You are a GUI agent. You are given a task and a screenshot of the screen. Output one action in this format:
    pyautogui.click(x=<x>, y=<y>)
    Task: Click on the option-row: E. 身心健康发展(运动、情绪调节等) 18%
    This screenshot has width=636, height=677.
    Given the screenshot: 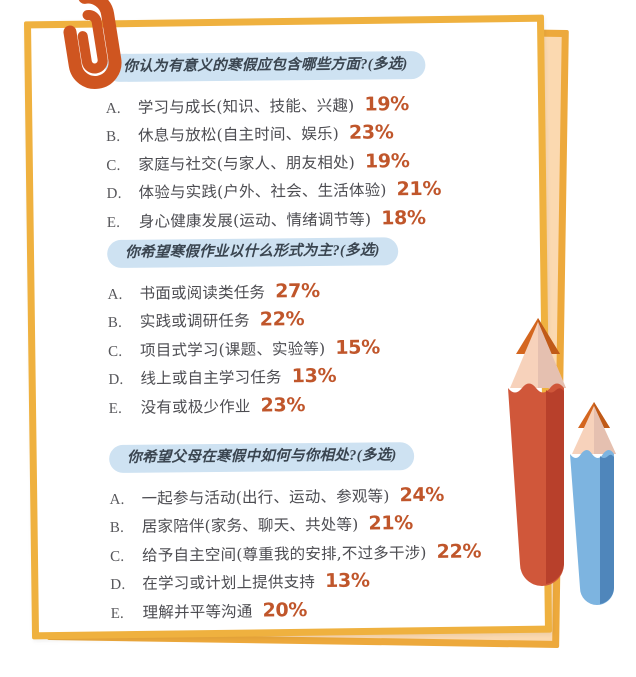 What is the action you would take?
    pyautogui.click(x=371, y=217)
    